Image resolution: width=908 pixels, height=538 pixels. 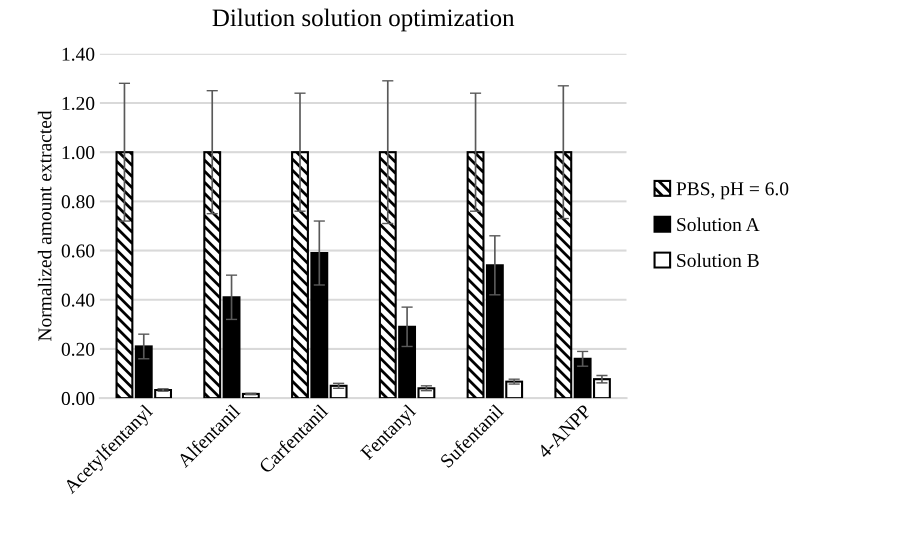 What do you see at coordinates (78, 251) in the screenshot?
I see `y-tick-label: 0.60` at bounding box center [78, 251].